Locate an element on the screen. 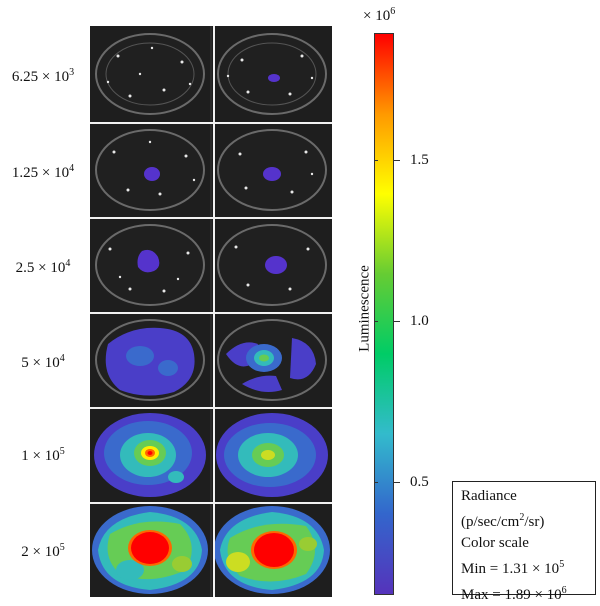 The image size is (600, 606). well-row2-left is located at coordinates (150, 170).